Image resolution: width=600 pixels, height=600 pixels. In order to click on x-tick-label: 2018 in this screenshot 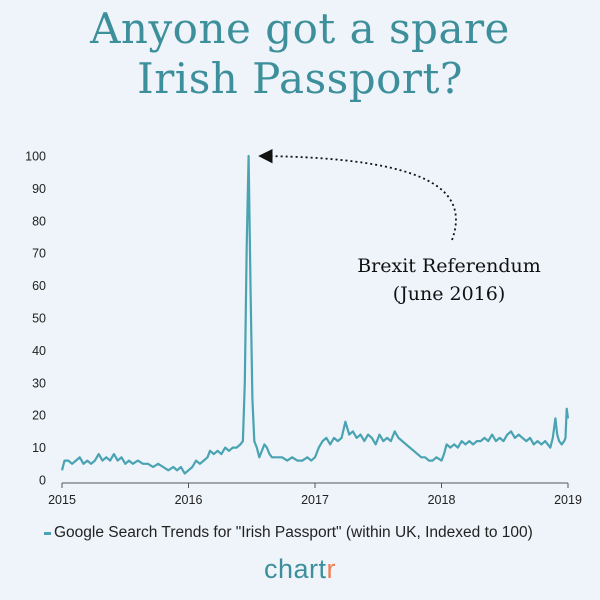, I will do `click(442, 500)`.